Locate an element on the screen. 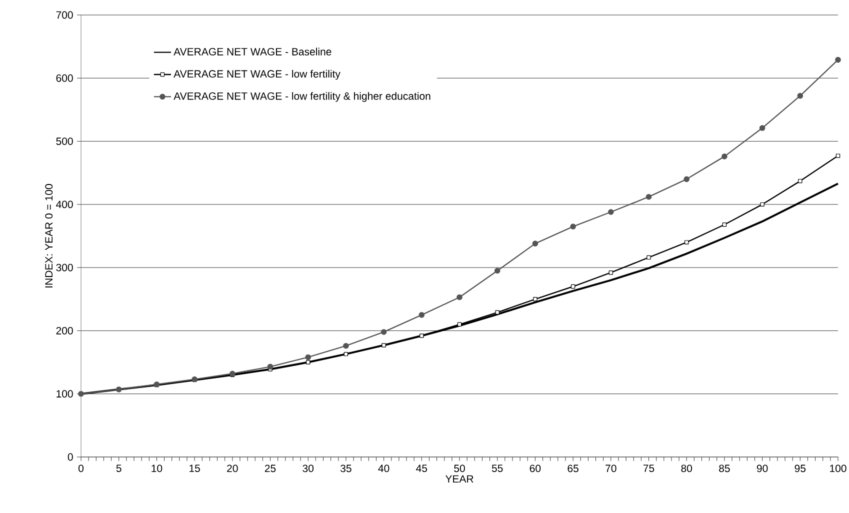 This screenshot has height=513, width=849. x-tick-label: 55 is located at coordinates (497, 468).